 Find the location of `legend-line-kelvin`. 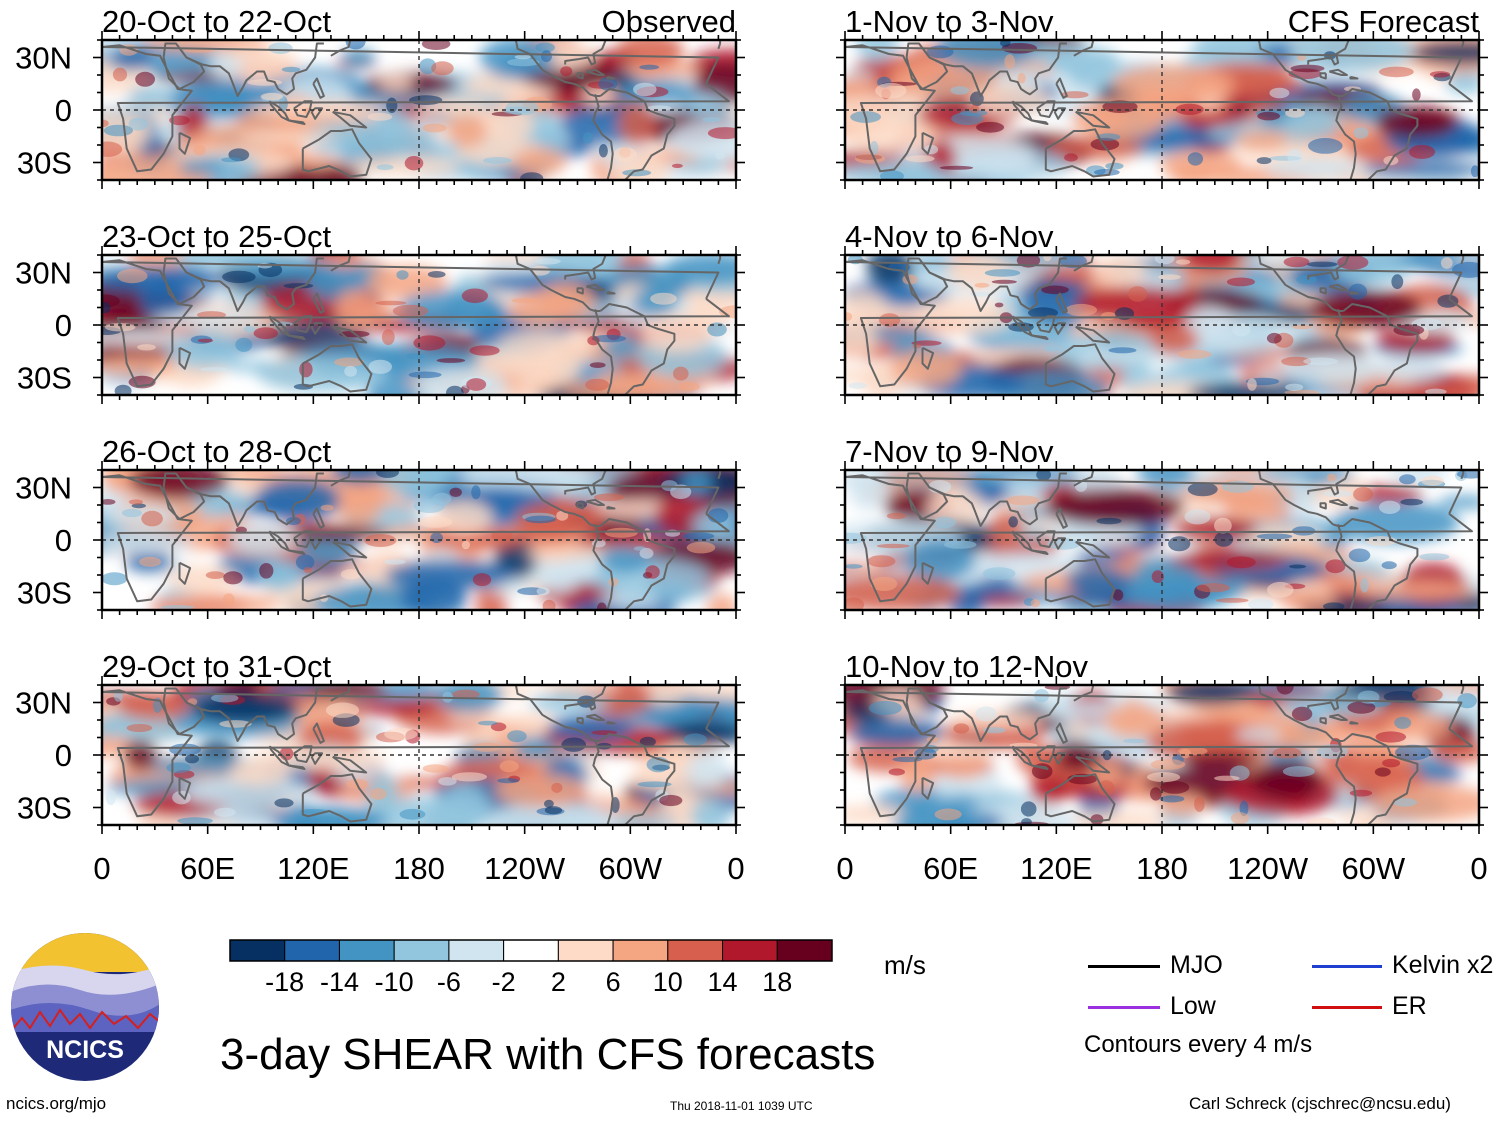

legend-line-kelvin is located at coordinates (1347, 966).